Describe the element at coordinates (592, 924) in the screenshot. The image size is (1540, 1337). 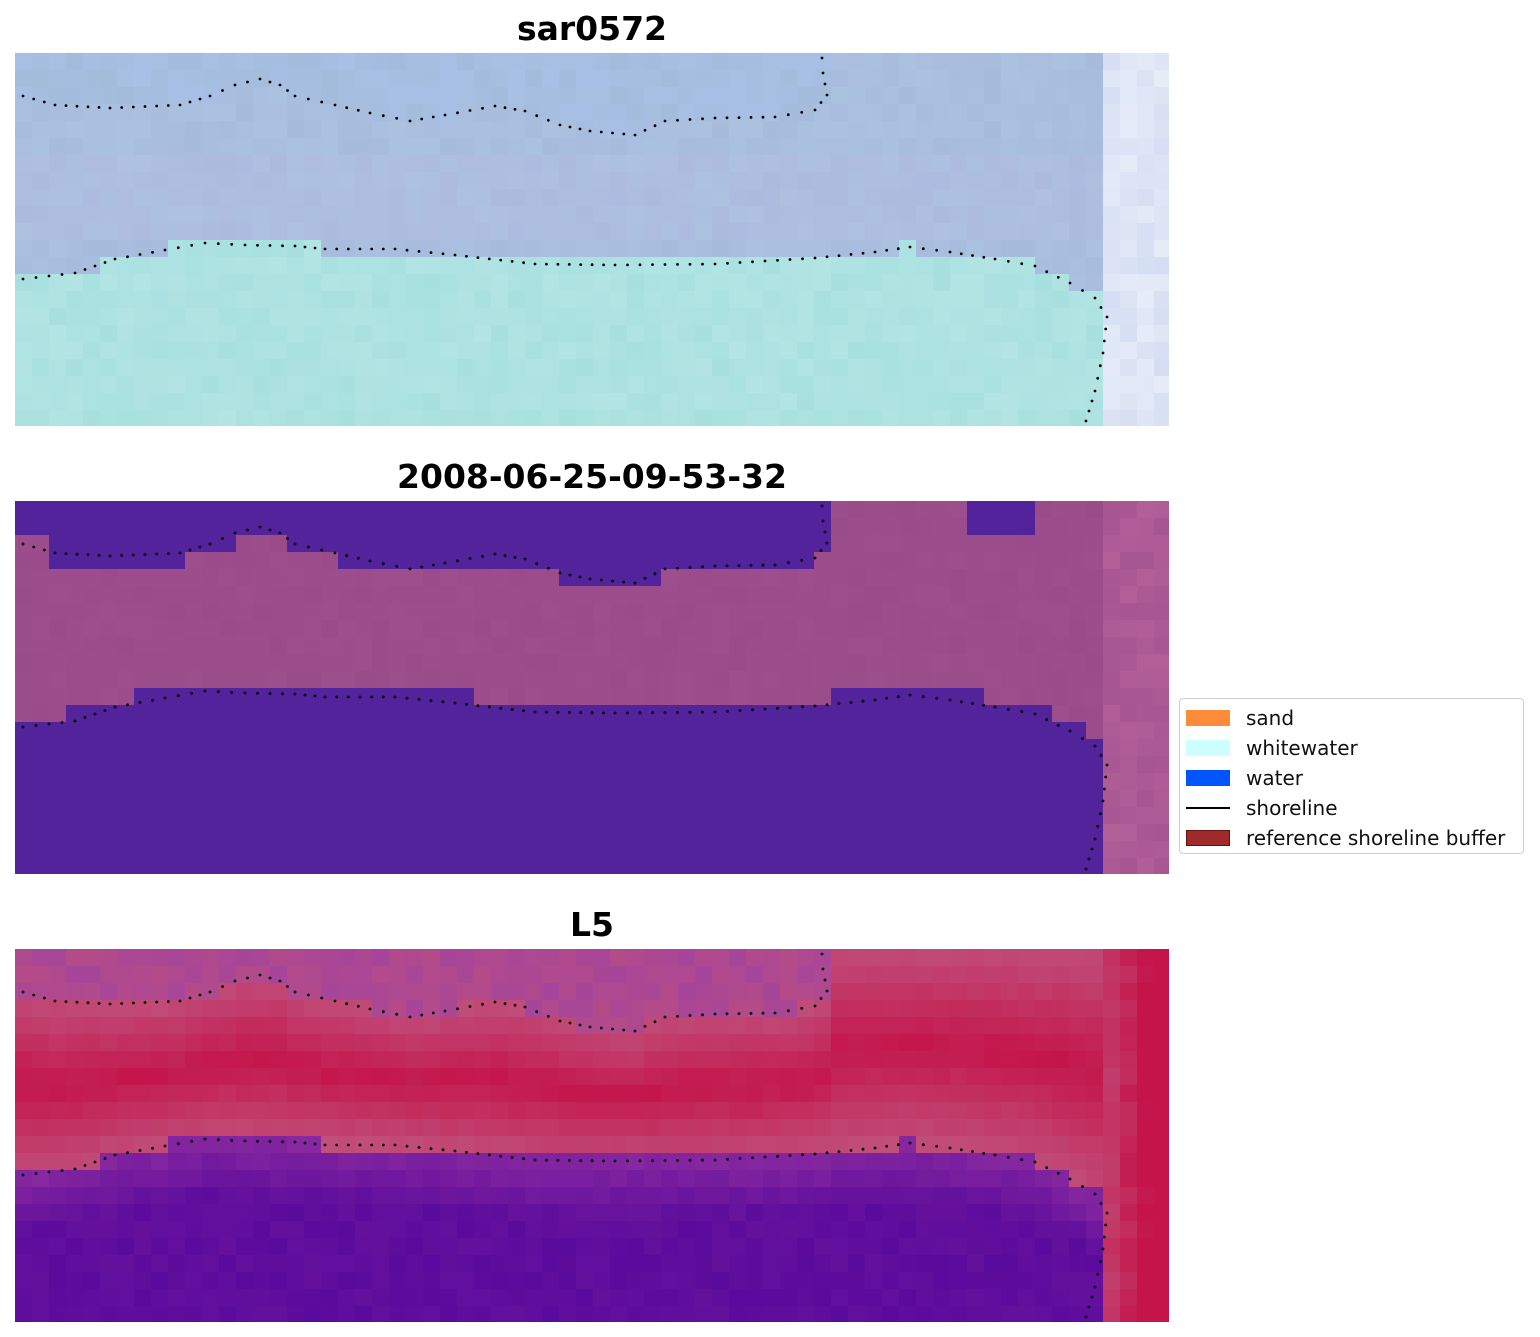
I see `panel-title-3: L5` at that location.